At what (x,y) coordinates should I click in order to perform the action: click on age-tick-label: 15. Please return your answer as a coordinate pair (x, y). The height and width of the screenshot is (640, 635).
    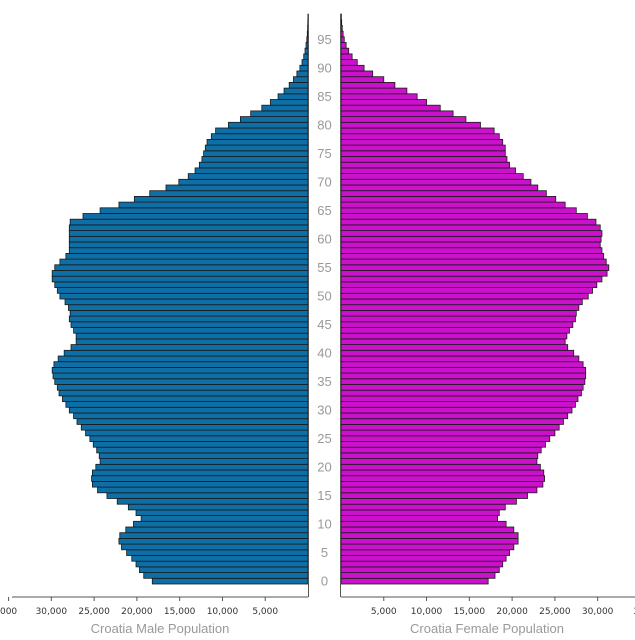
    Looking at the image, I should click on (324, 495).